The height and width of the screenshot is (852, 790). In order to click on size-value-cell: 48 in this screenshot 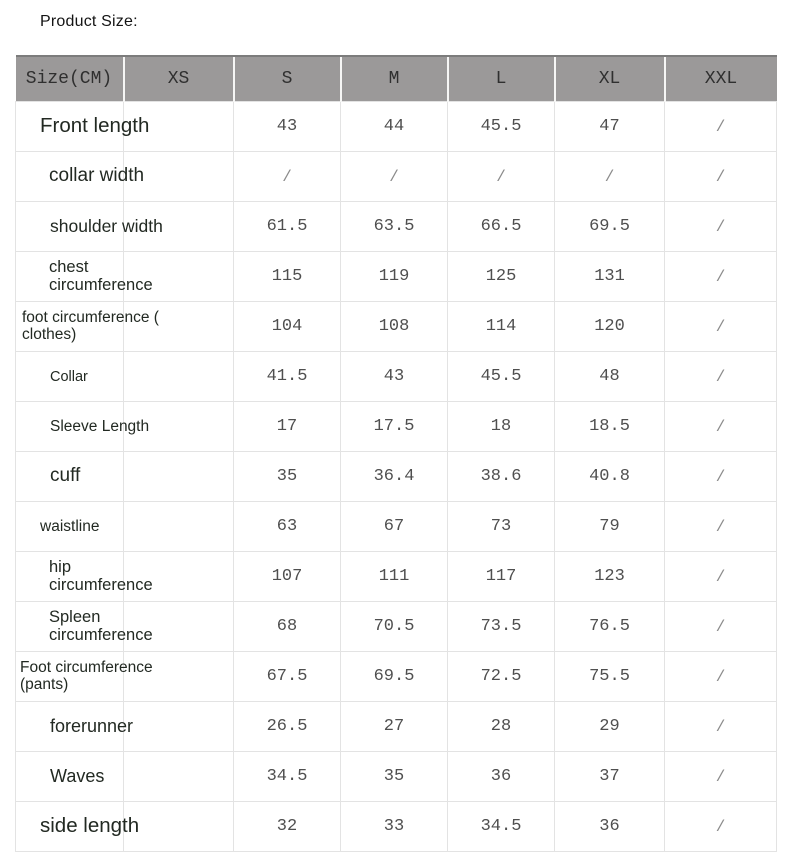, I will do `click(609, 376)`.